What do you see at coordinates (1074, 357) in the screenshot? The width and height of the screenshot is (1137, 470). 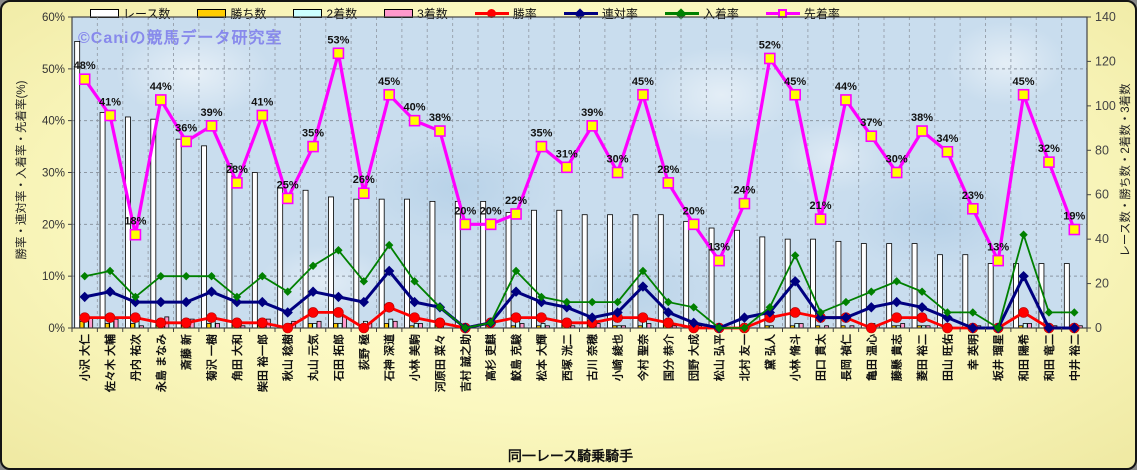 I see `category-label: 中井 裕二` at bounding box center [1074, 357].